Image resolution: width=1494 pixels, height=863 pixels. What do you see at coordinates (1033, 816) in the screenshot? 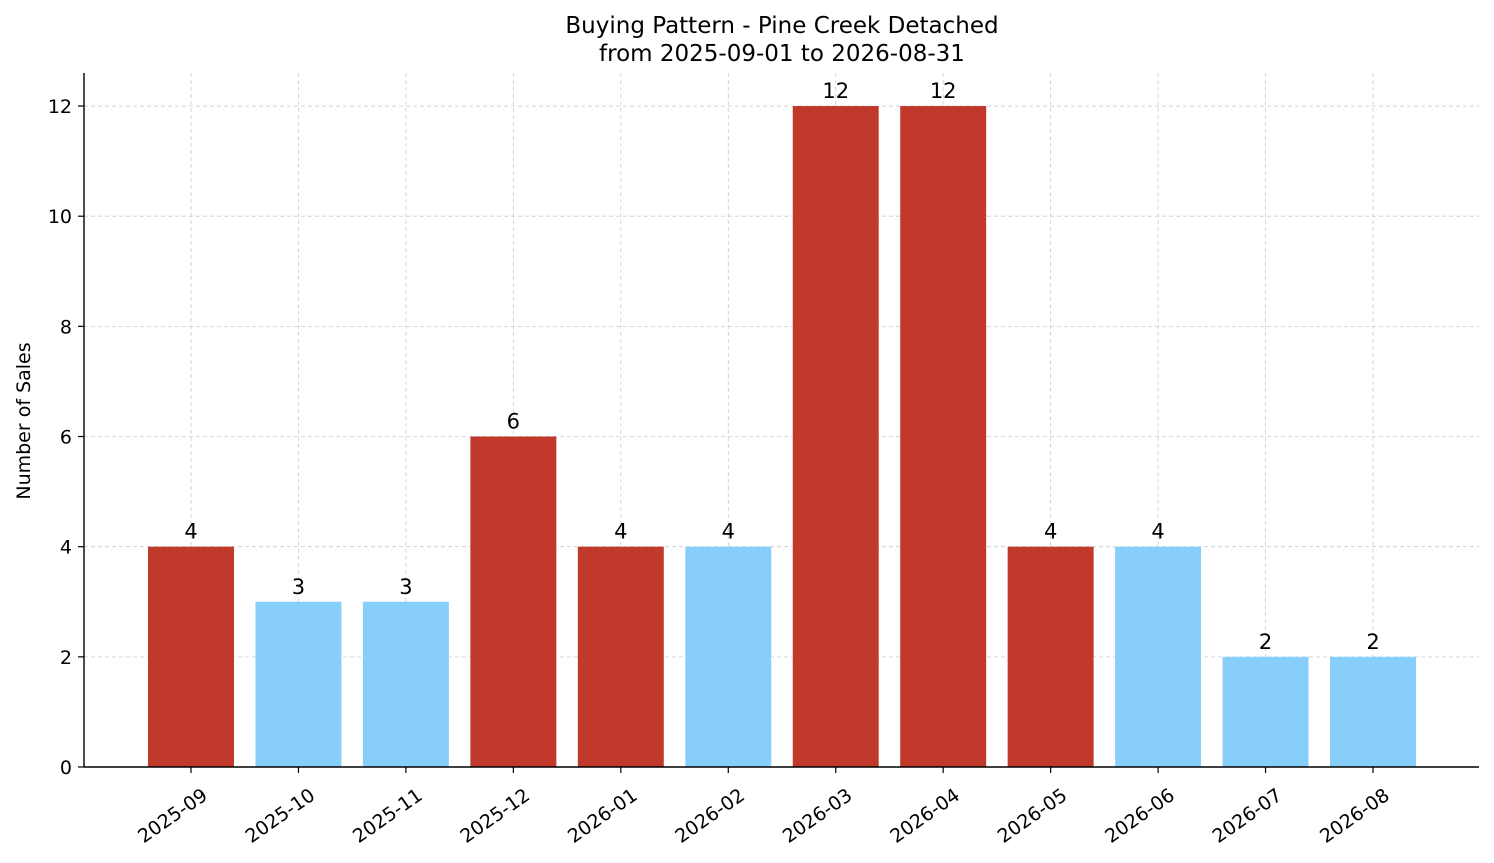
I see `x-tick-label-2026-05: 2026-05` at bounding box center [1033, 816].